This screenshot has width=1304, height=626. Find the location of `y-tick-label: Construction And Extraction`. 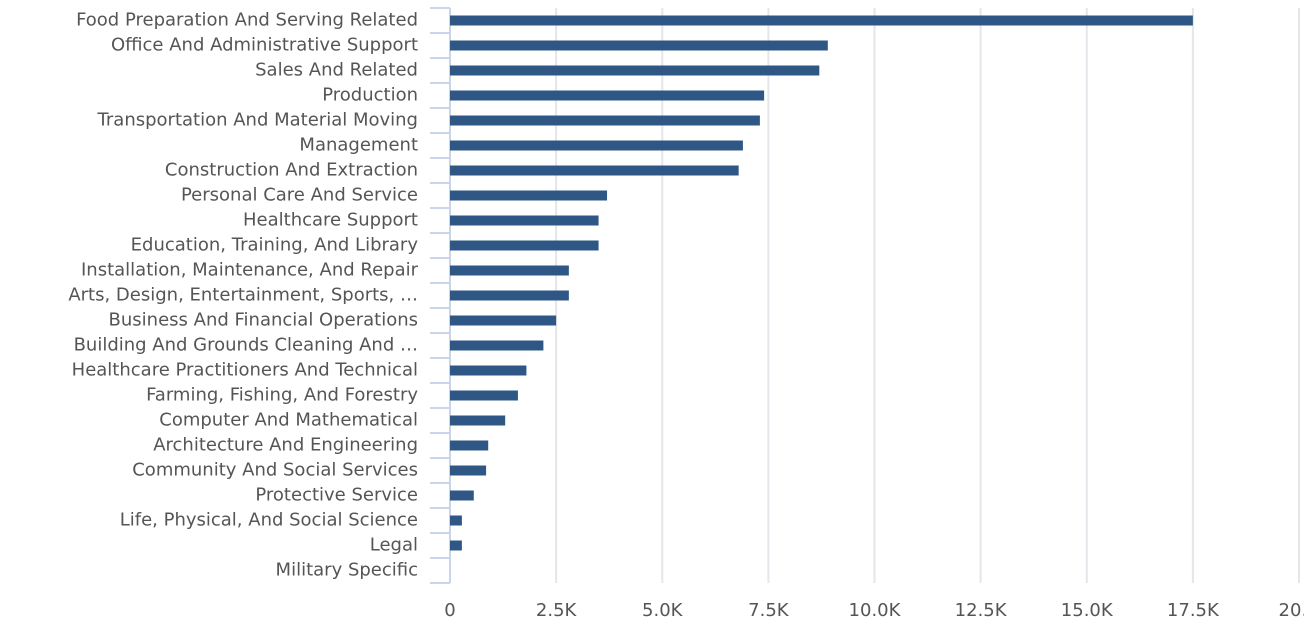

y-tick-label: Construction And Extraction is located at coordinates (291, 170).